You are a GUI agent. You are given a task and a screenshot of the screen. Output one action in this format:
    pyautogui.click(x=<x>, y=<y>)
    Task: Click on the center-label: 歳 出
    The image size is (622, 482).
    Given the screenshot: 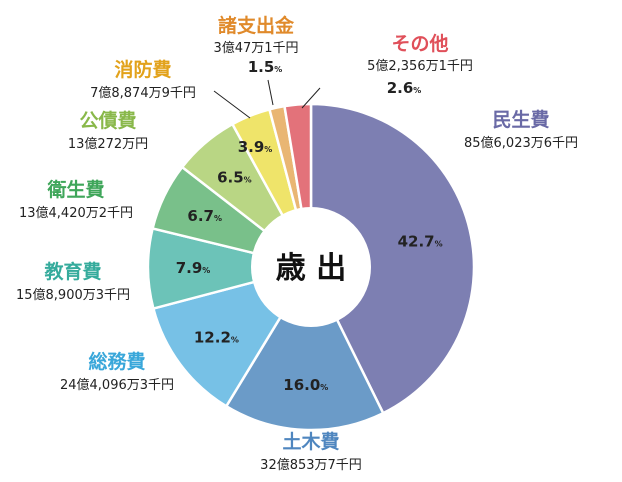 What is the action you would take?
    pyautogui.click(x=311, y=268)
    